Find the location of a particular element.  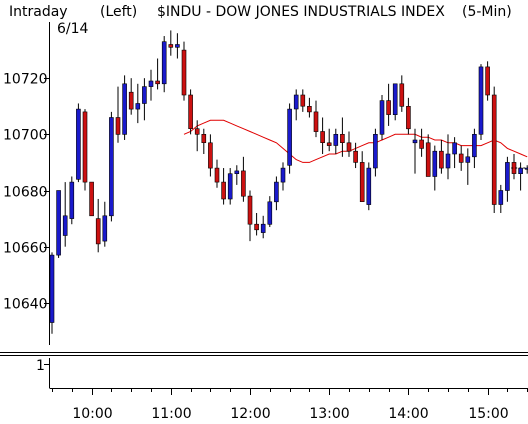

y-tick-label: 10680 is located at coordinates (25, 193).